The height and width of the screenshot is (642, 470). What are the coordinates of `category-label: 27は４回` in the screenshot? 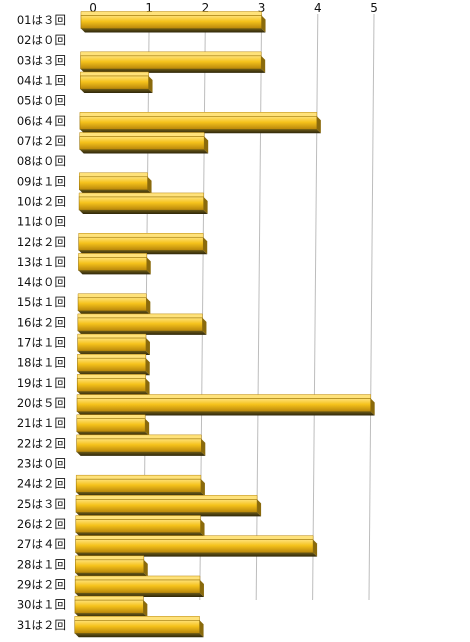 It's located at (41, 544).